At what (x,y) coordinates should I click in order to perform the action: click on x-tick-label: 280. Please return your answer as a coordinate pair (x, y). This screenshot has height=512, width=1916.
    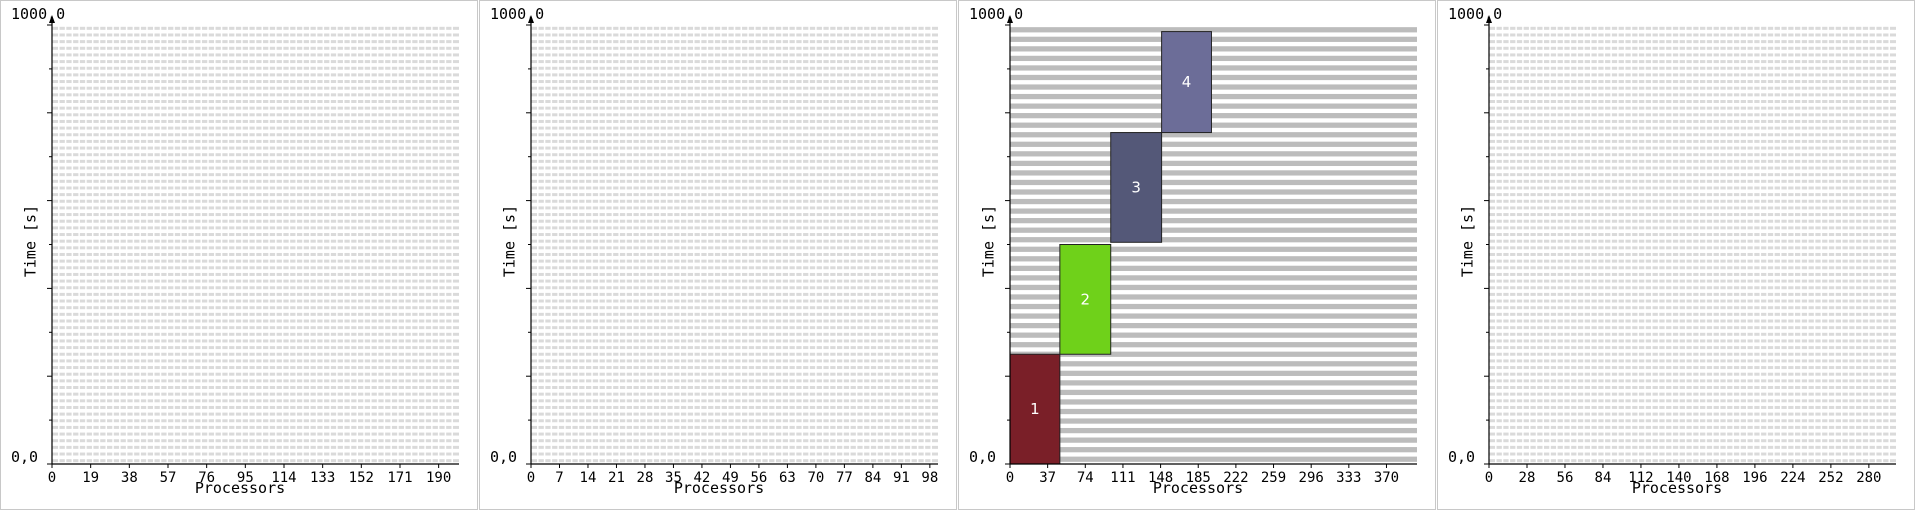
    Looking at the image, I should click on (1868, 478).